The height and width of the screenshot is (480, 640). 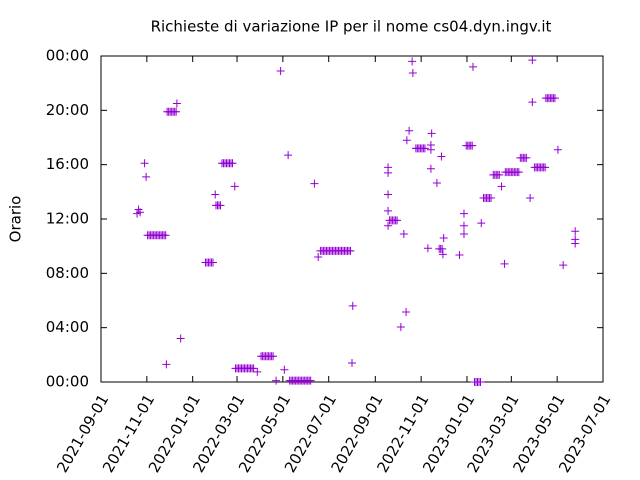 I want to click on y-tick-label: 08:00, so click(x=67, y=273).